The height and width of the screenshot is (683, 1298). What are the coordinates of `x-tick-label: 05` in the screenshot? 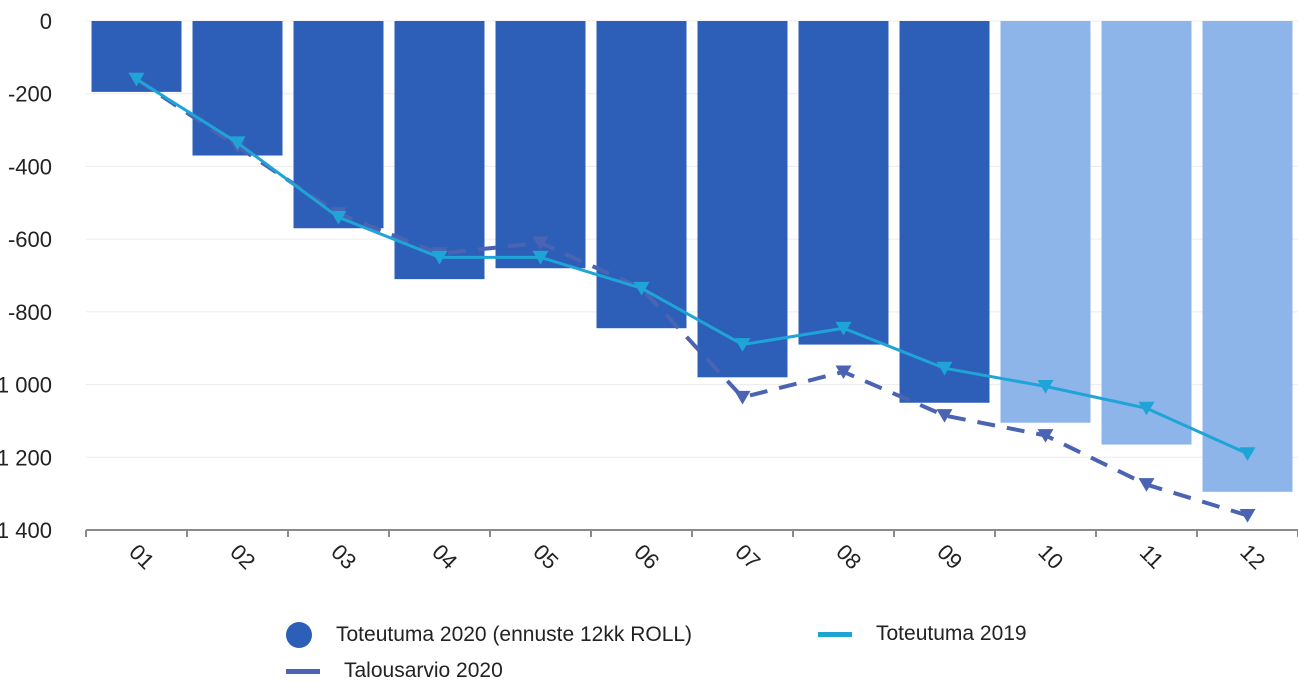 It's located at (545, 556).